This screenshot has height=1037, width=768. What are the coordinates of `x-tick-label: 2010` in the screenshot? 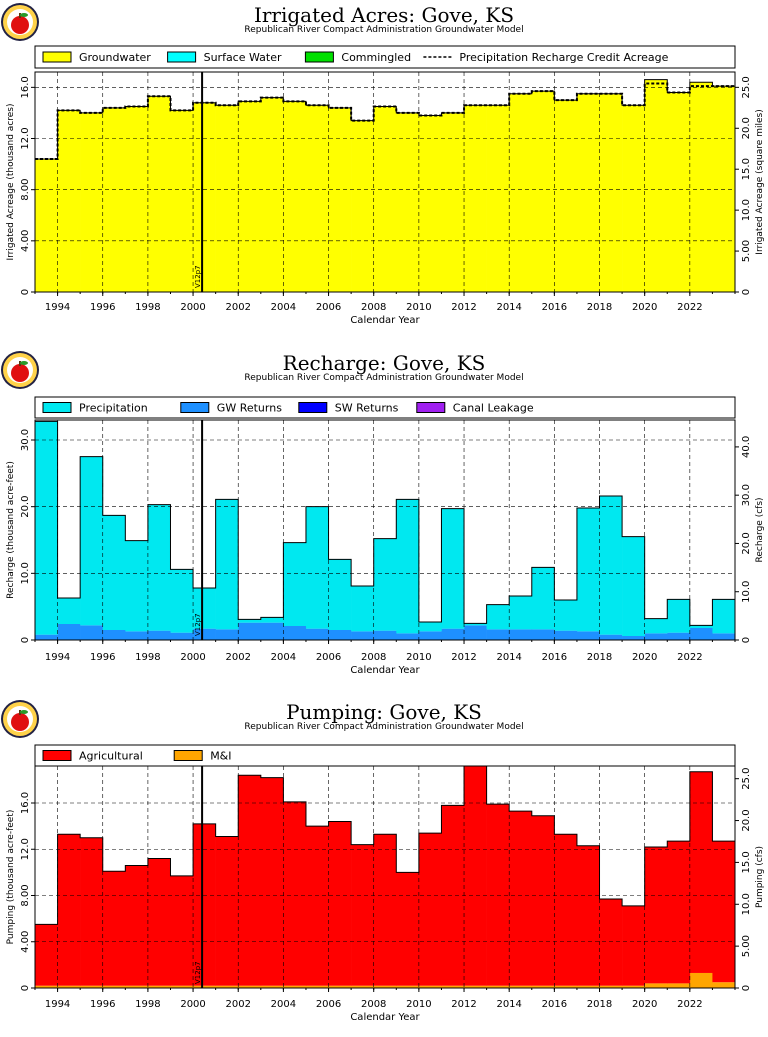 It's located at (418, 307).